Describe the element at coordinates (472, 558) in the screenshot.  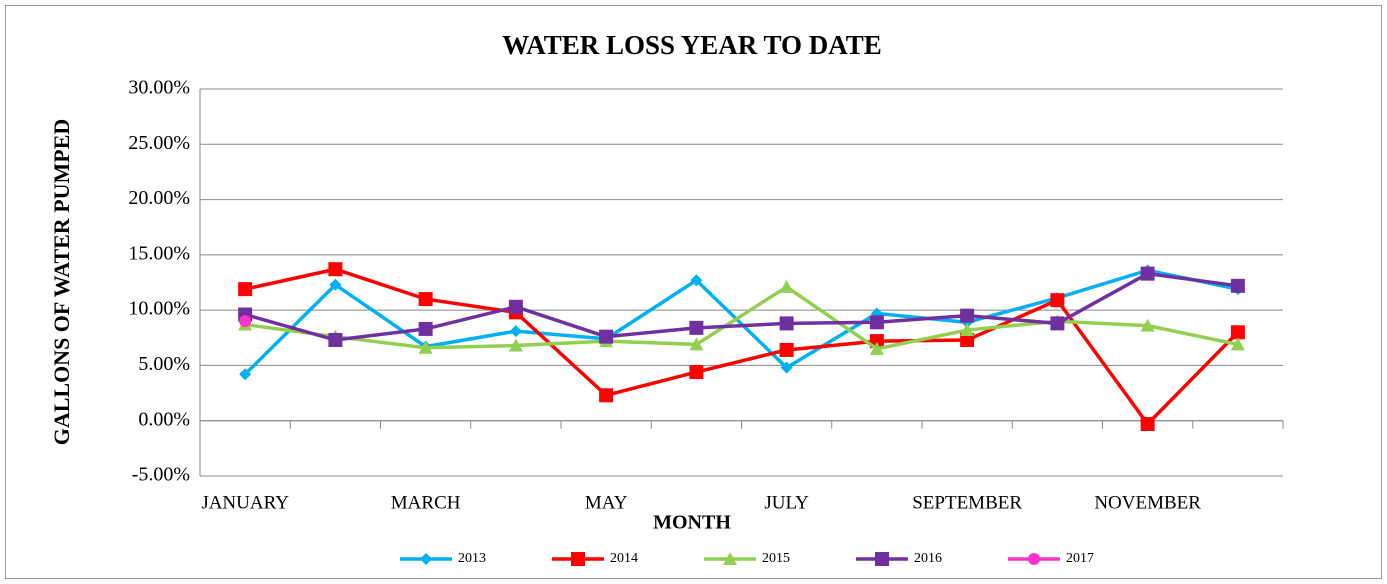
I see `legend-label: 2013` at that location.